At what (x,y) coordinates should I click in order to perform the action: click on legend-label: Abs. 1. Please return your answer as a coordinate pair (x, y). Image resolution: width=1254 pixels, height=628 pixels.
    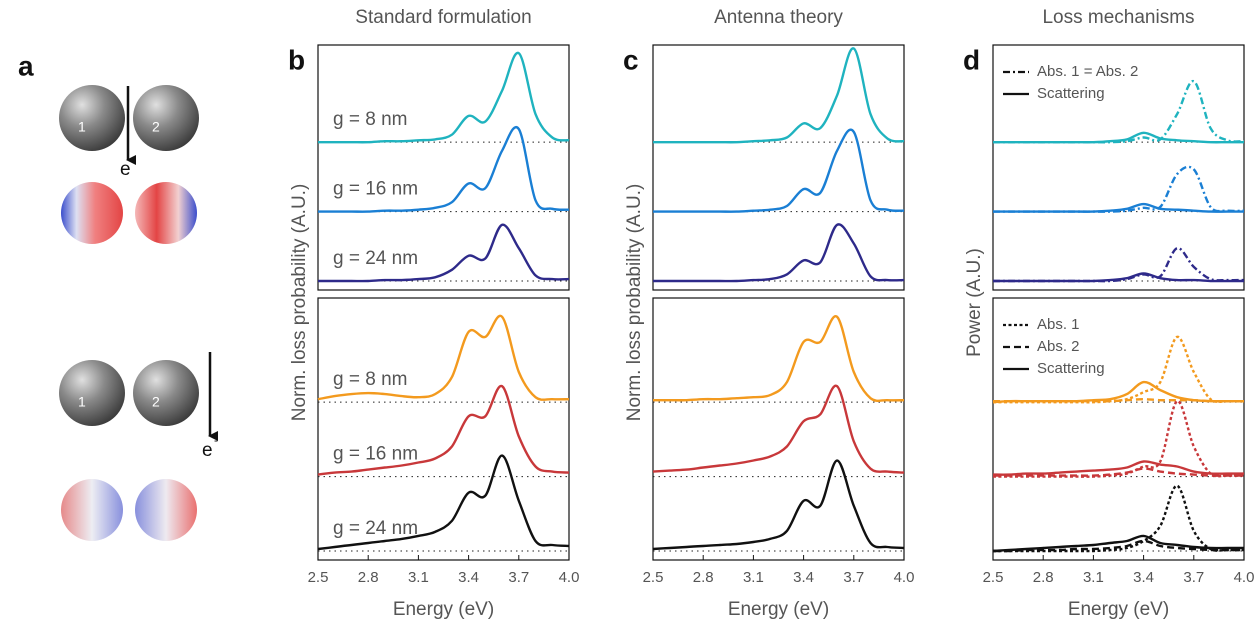
    Looking at the image, I should click on (1058, 324).